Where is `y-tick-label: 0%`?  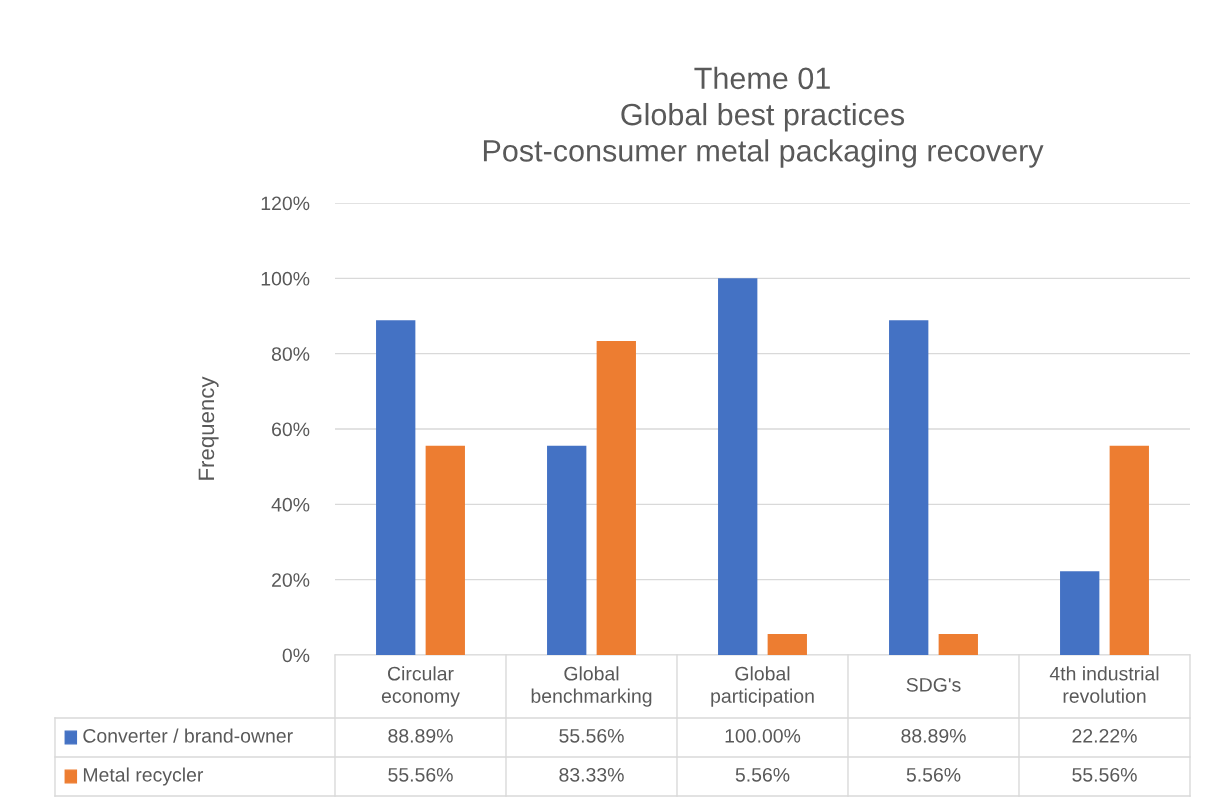 y-tick-label: 0% is located at coordinates (296, 655).